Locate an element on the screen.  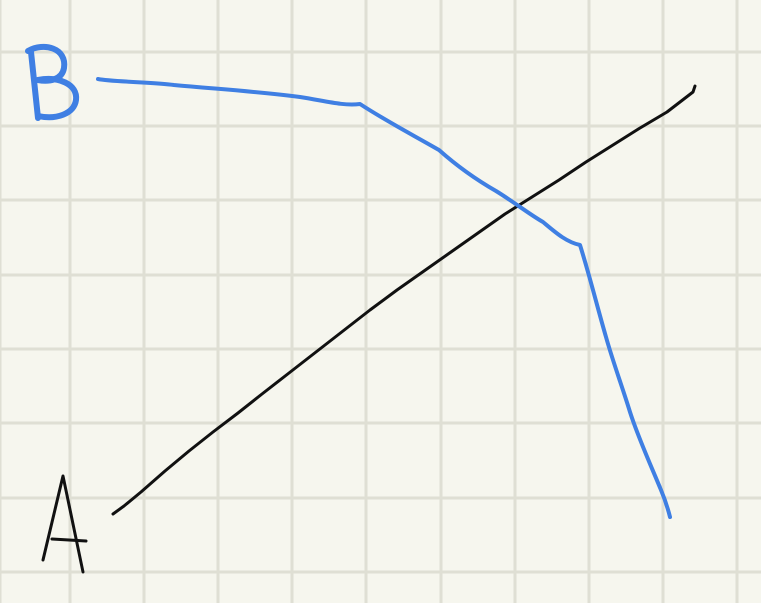
label-b is located at coordinates (52, 82).